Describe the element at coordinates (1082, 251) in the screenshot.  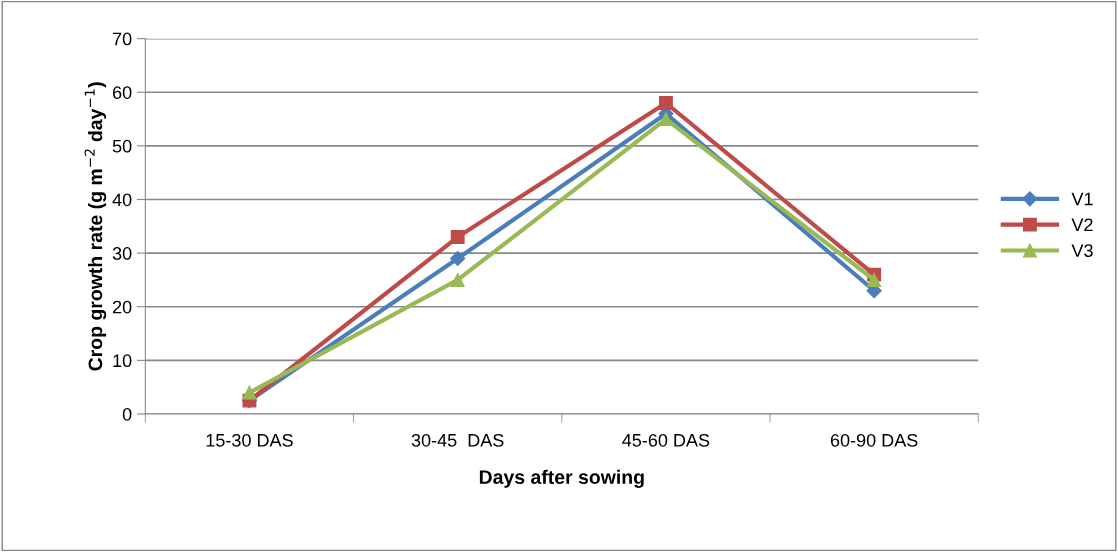
I see `legend-label: V3` at that location.